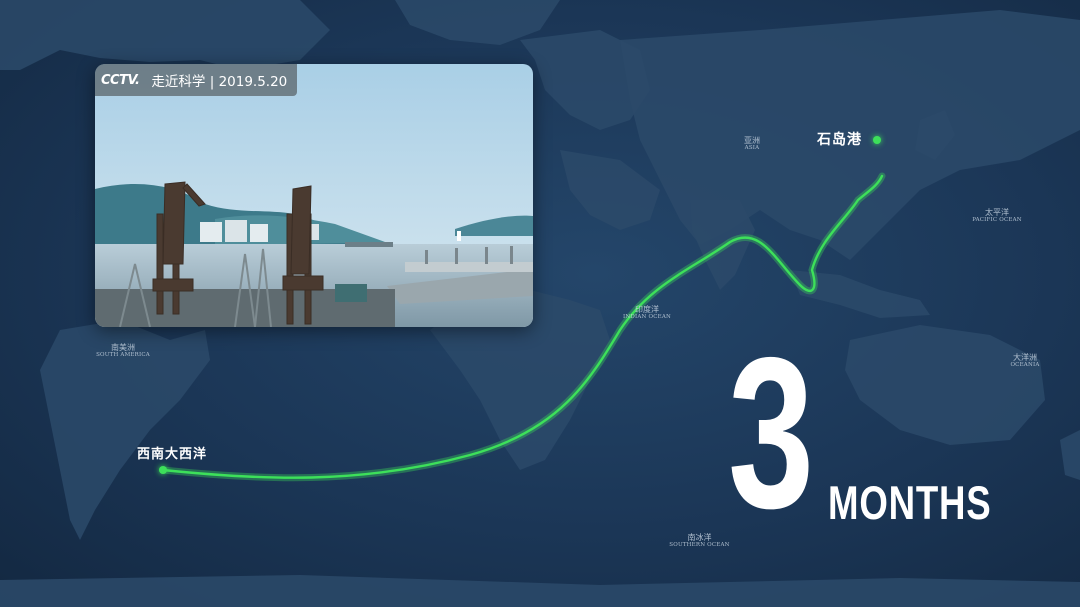 This screenshot has width=1080, height=607. I want to click on region-label-south-america: 南美洲 SOUTH AMERICA, so click(123, 351).